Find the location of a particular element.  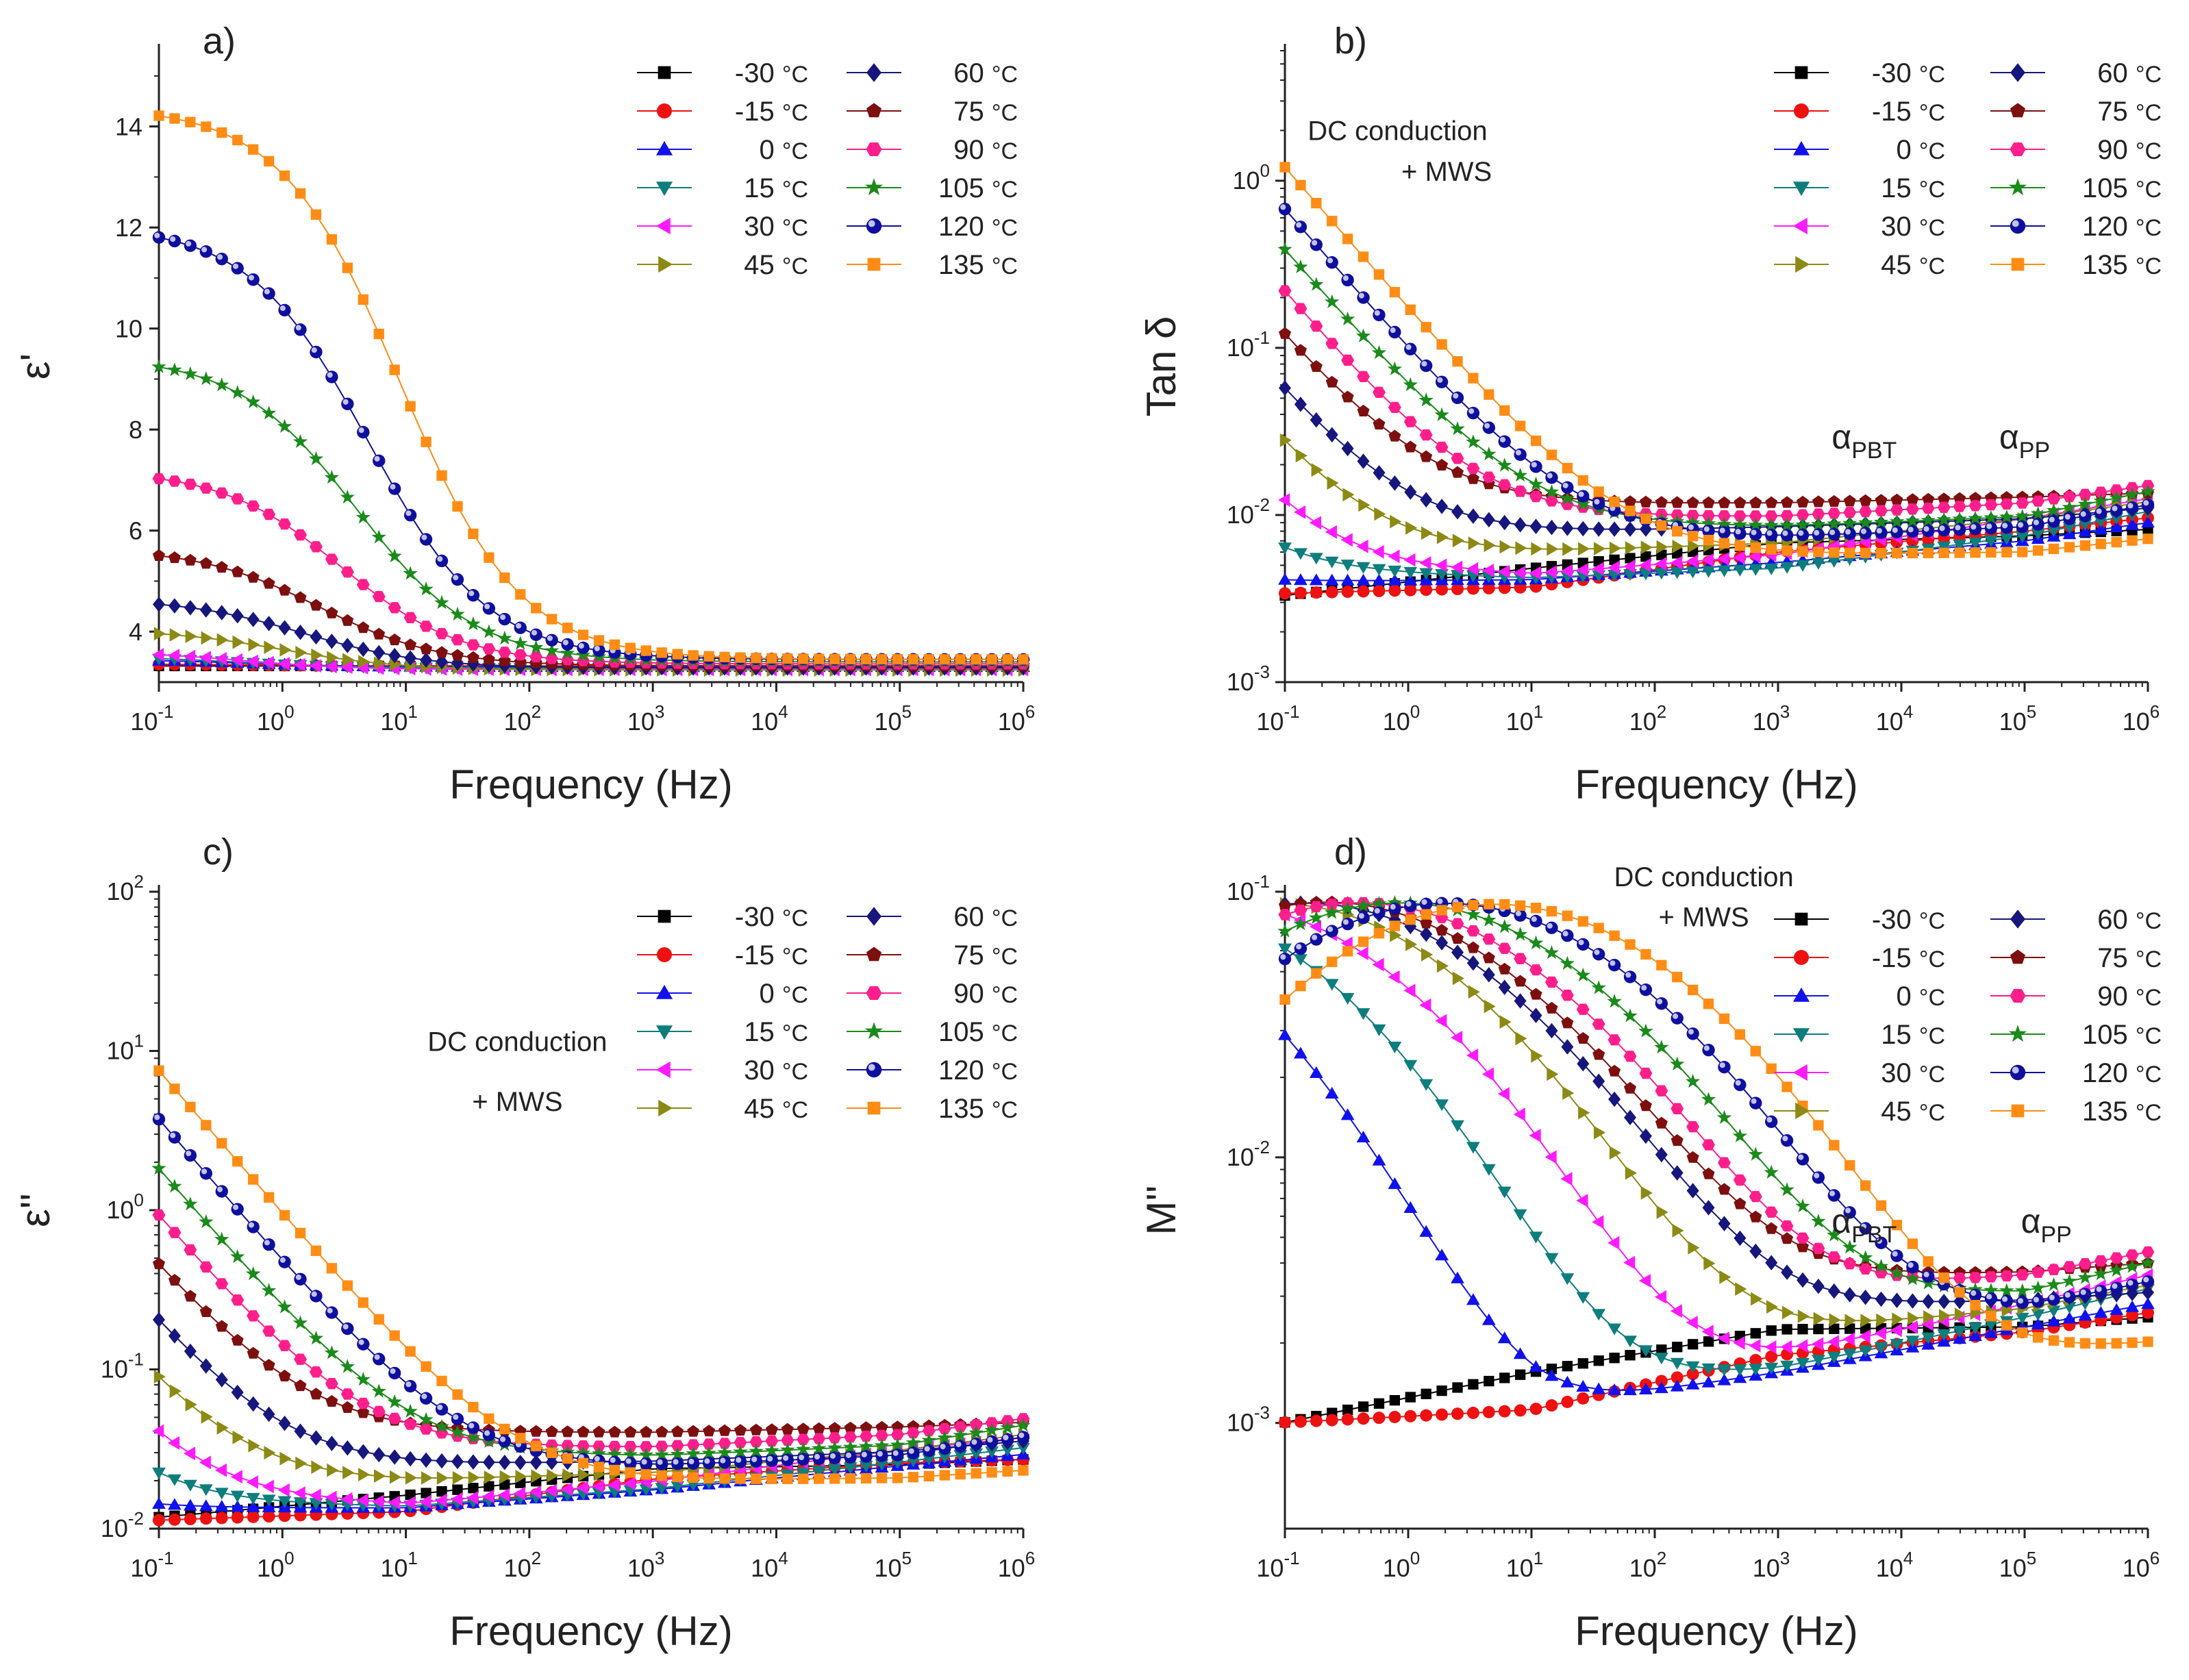

x-tick-label: 106 is located at coordinates (1017, 718).